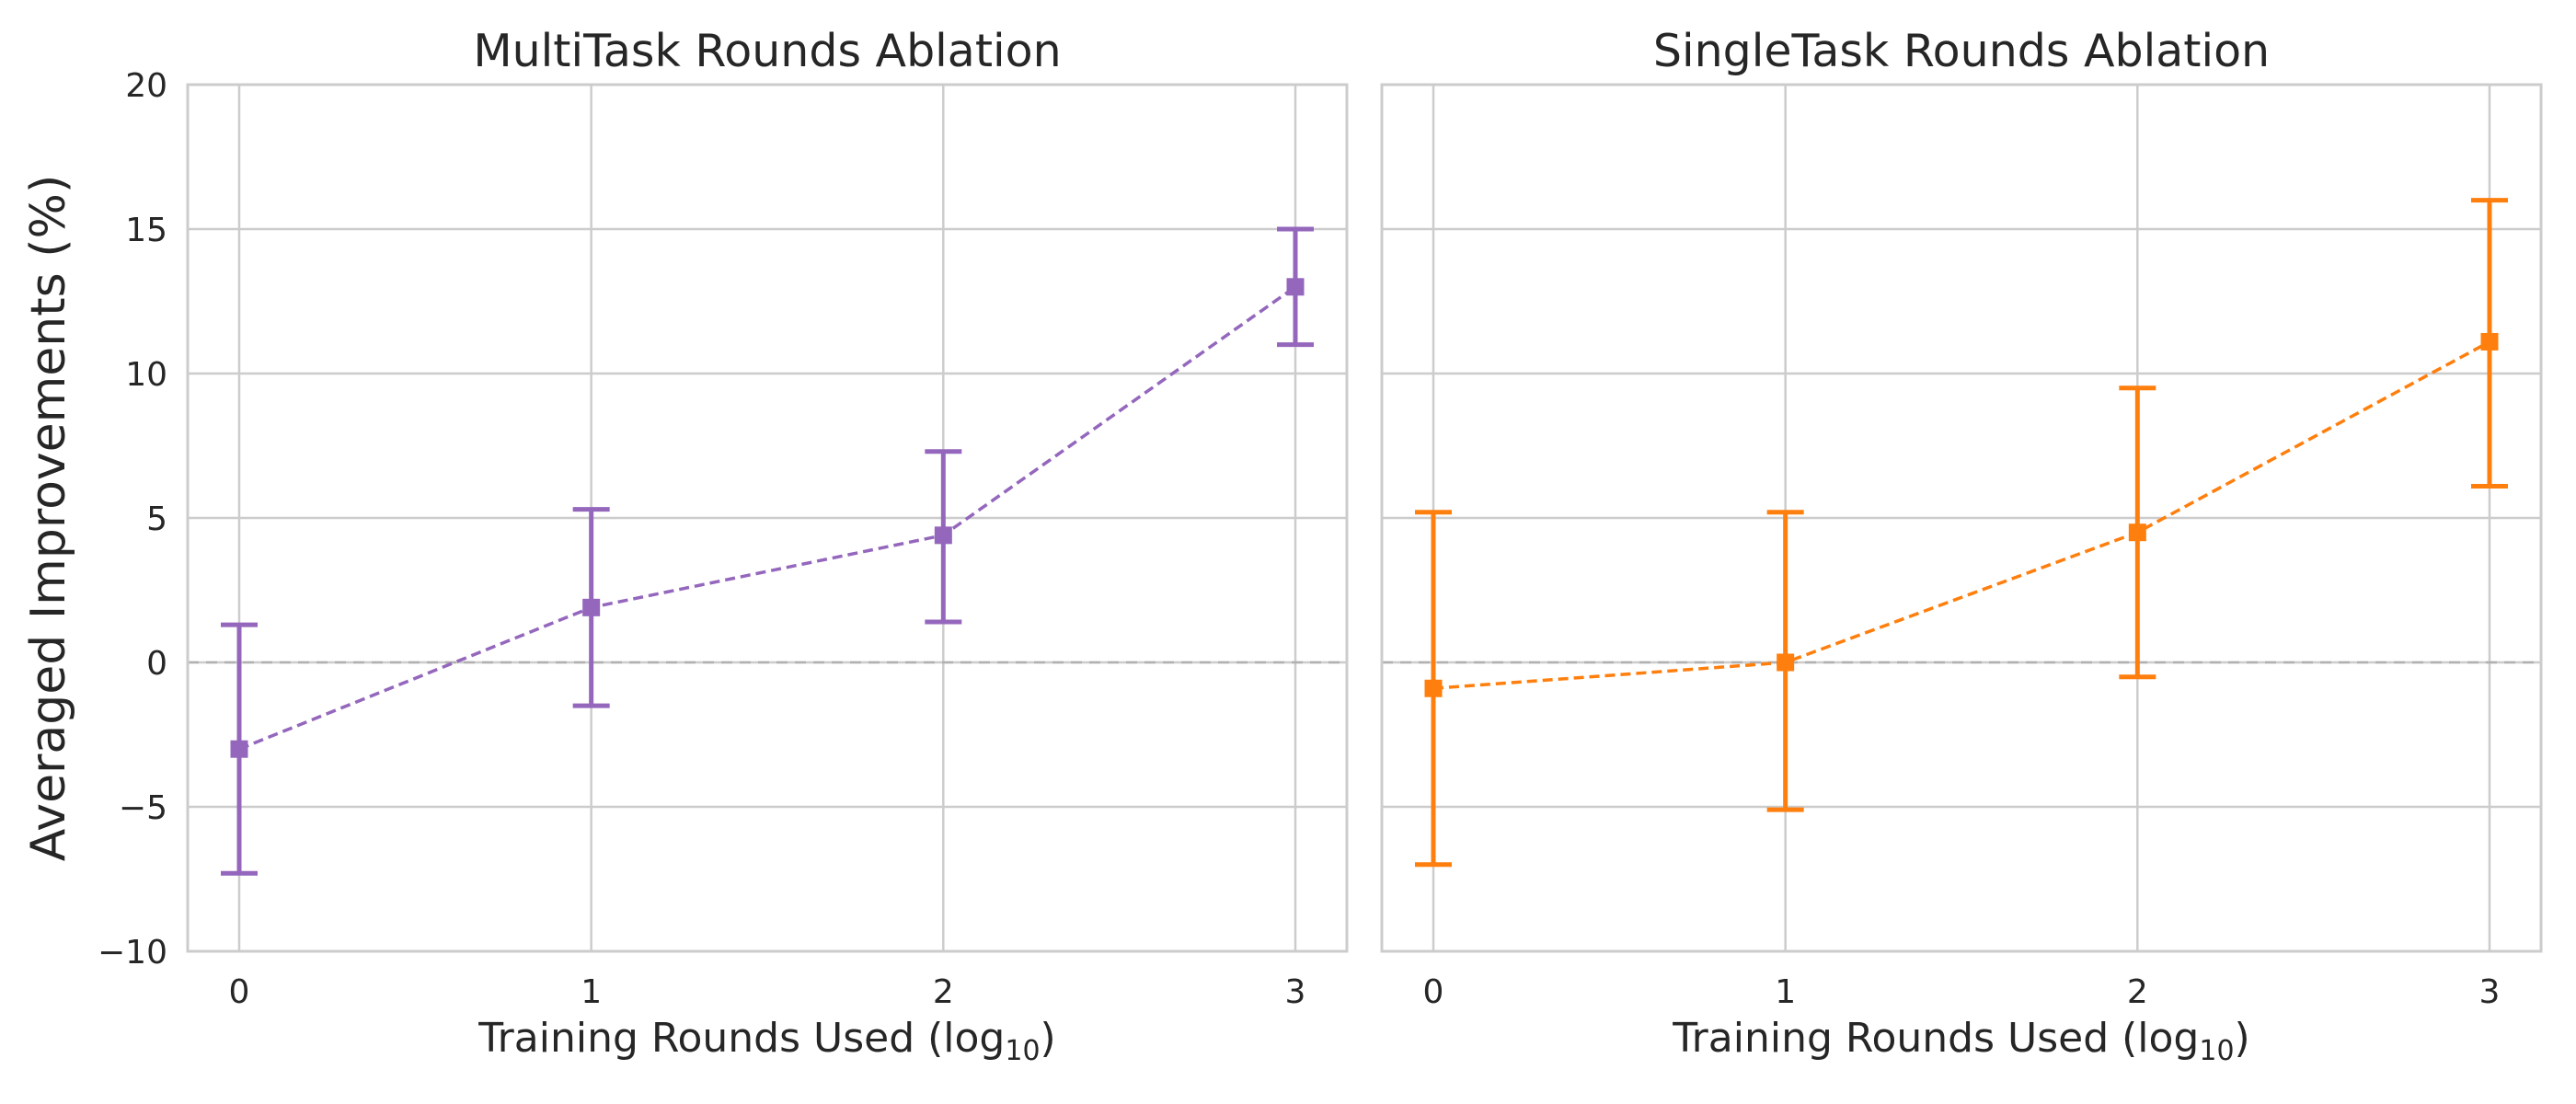  What do you see at coordinates (1961, 51) in the screenshot?
I see `singletask-chart-title: SingleTask Rounds Ablation` at bounding box center [1961, 51].